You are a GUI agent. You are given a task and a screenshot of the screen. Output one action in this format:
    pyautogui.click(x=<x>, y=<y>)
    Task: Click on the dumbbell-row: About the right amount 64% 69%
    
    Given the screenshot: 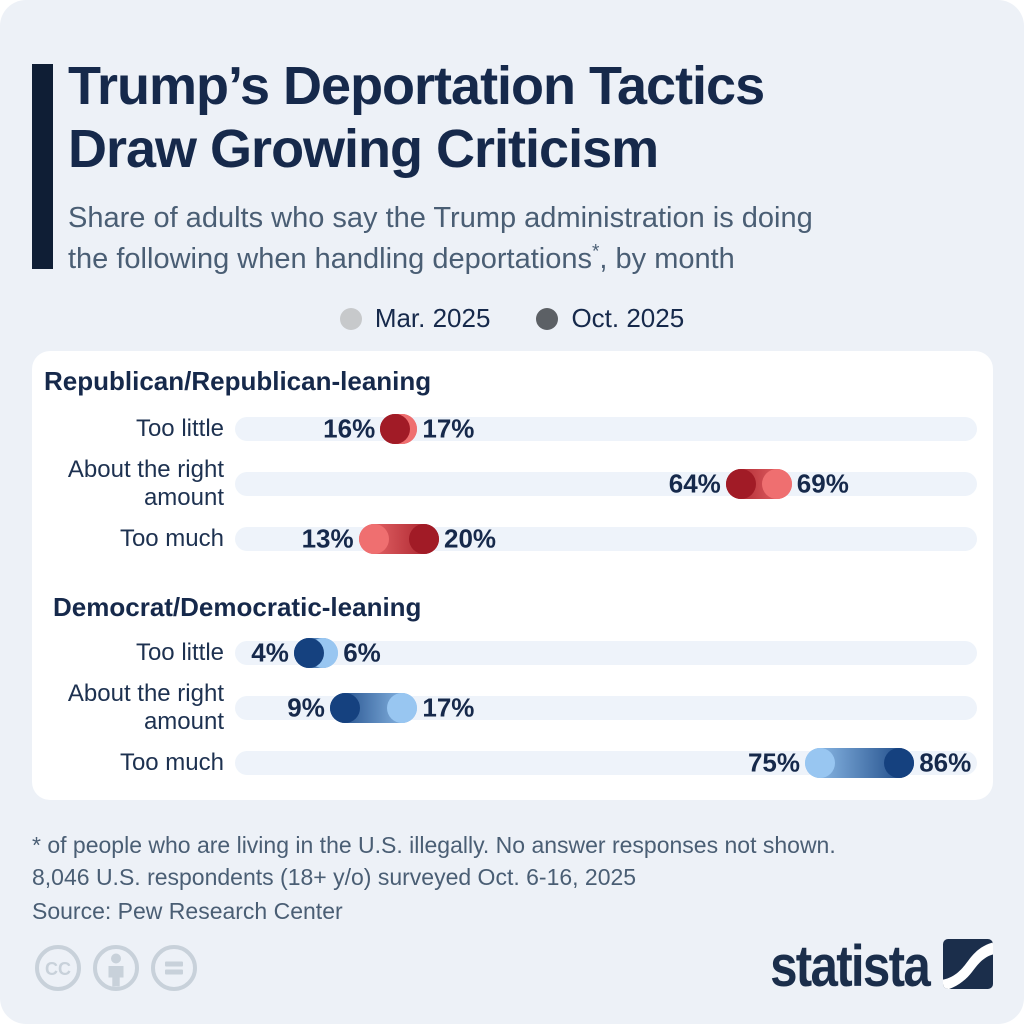 What is the action you would take?
    pyautogui.click(x=512, y=483)
    